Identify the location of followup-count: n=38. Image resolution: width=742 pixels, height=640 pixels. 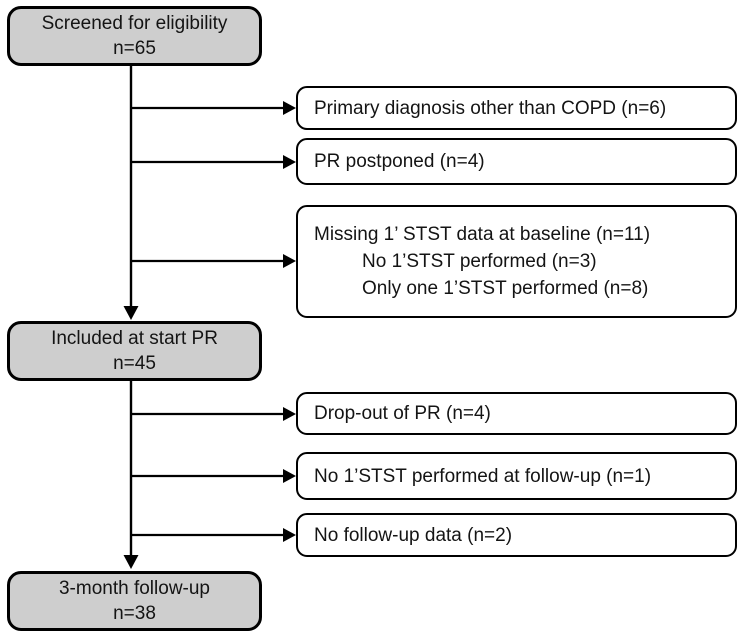
(134, 613).